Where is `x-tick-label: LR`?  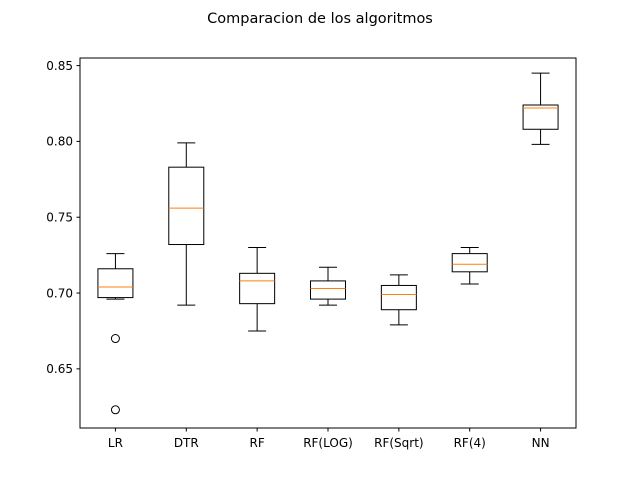 x-tick-label: LR is located at coordinates (115, 443).